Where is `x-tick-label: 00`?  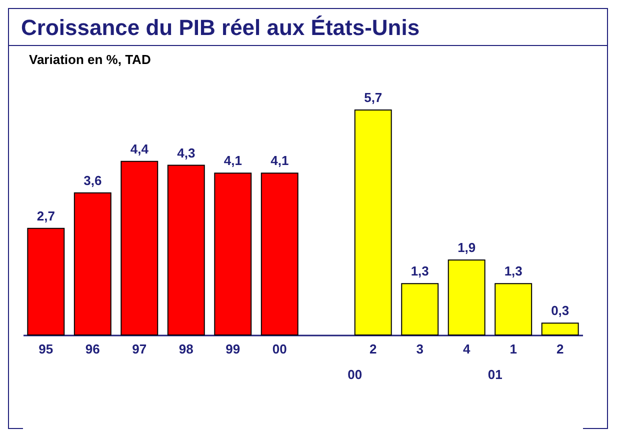 x-tick-label: 00 is located at coordinates (279, 349).